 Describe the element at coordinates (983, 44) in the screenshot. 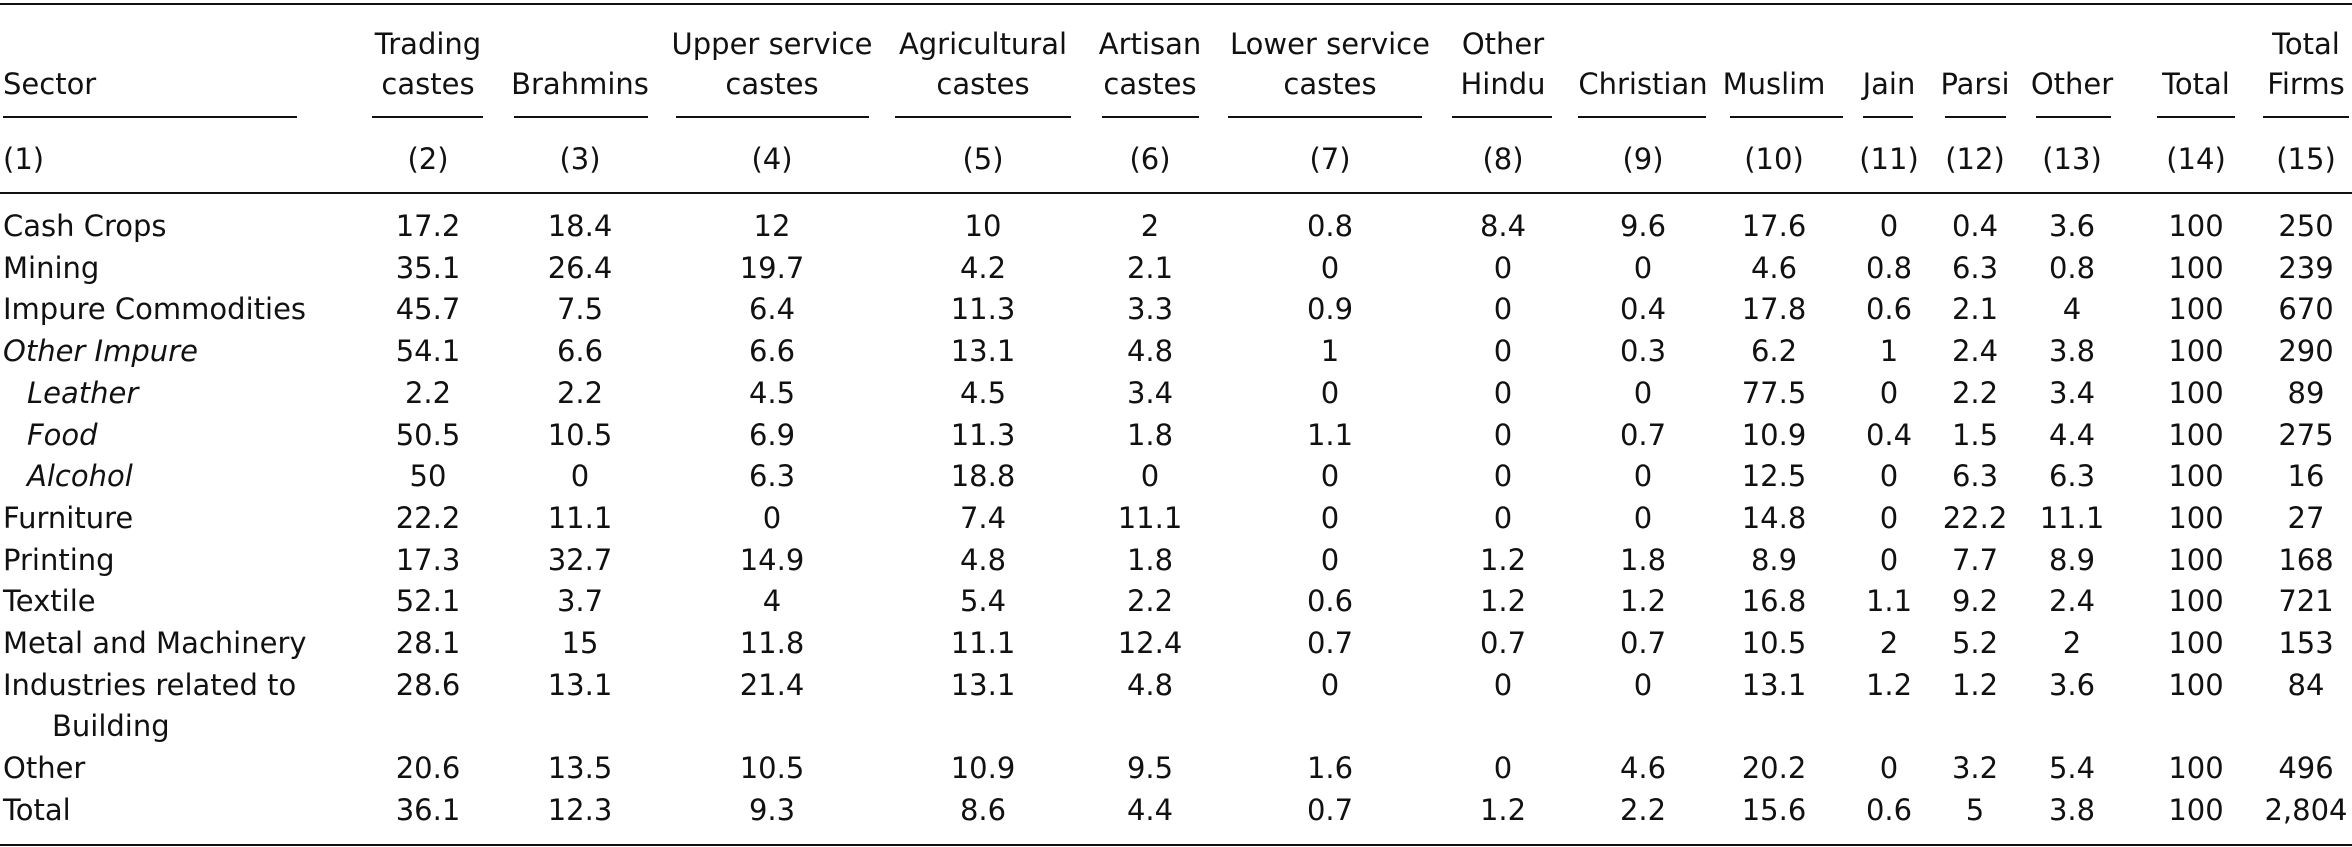

I see `column-header: Agricultural` at that location.